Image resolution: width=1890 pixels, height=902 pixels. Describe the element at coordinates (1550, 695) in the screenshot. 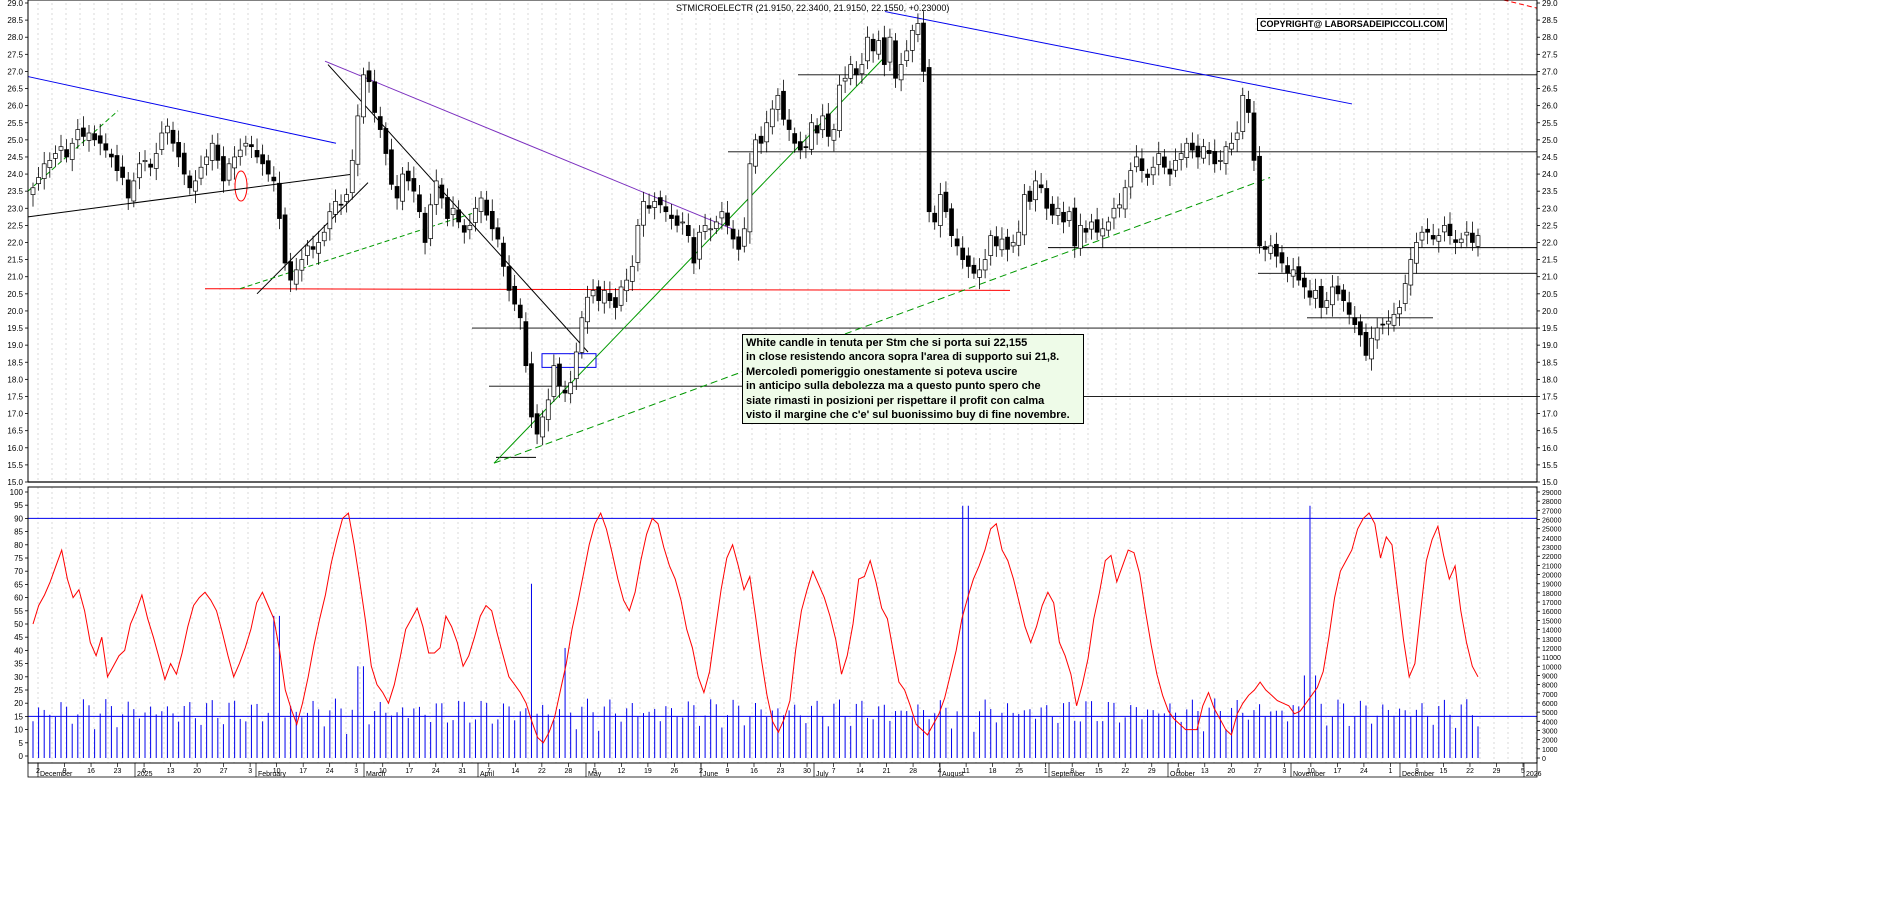

I see `volume-tick-label: 7000` at that location.